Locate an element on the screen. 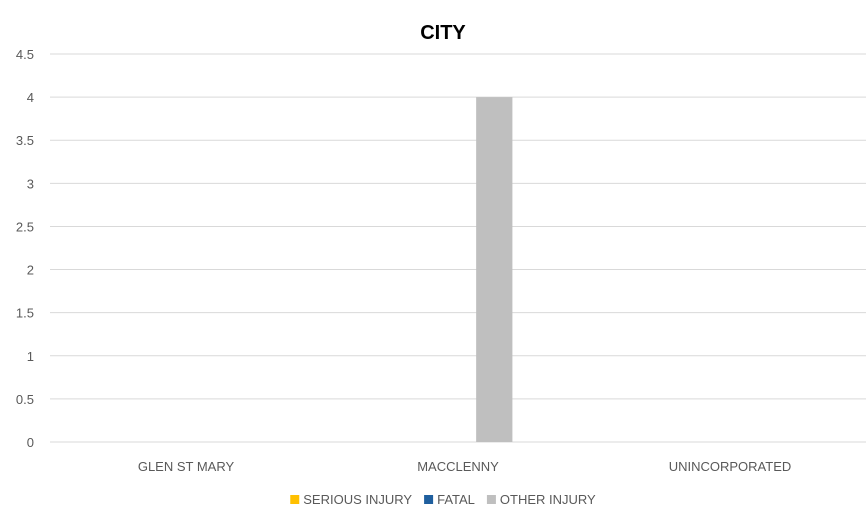 Image resolution: width=866 pixels, height=515 pixels. y-tick-label: 1 is located at coordinates (30, 356).